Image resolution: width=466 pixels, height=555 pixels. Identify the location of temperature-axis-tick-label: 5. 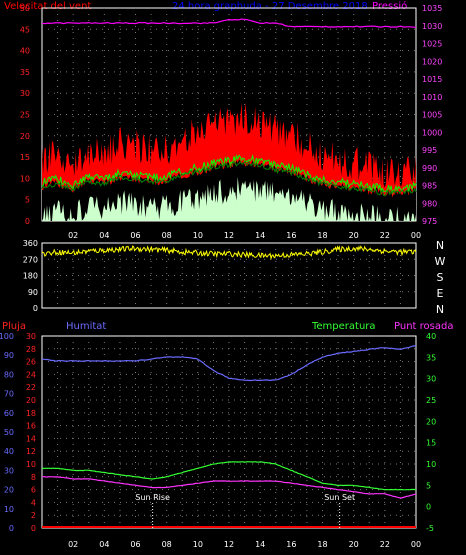
(428, 485).